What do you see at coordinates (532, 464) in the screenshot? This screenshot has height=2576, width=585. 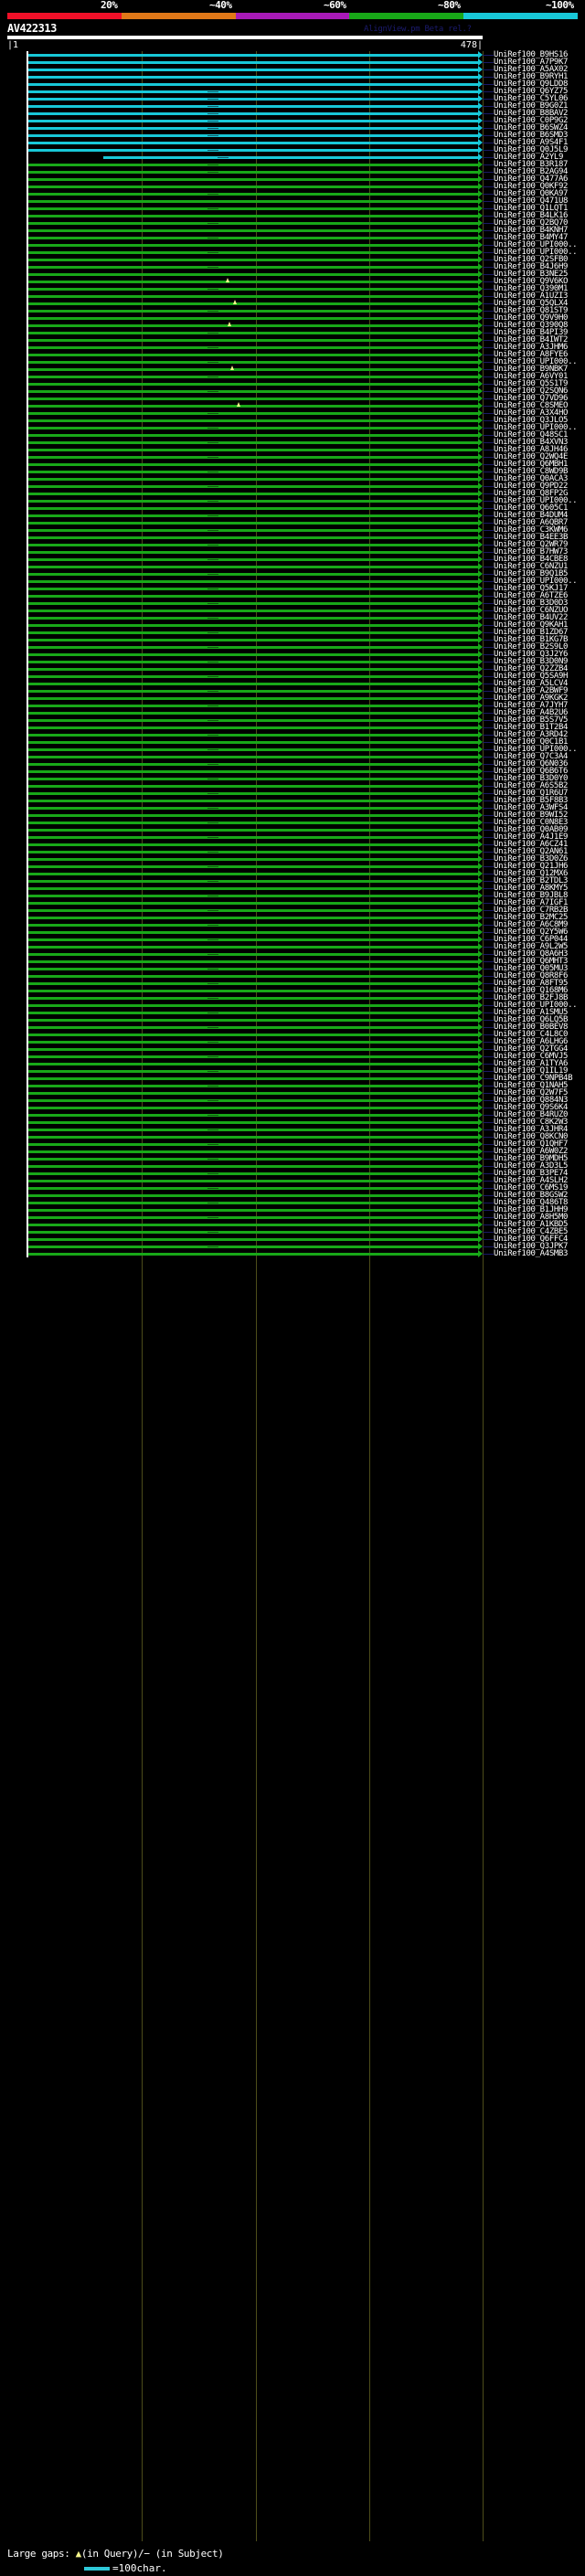 I see `subject-label: UniRef100_Q6MBH1` at bounding box center [532, 464].